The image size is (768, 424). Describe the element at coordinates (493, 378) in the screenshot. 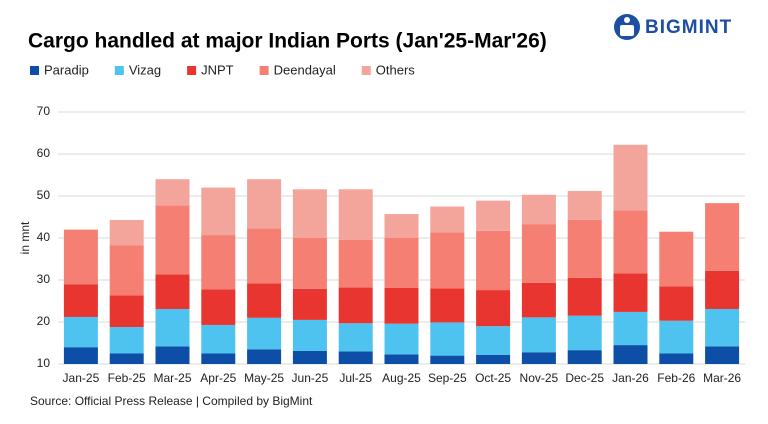

I see `x-tick-label: Oct-25` at that location.